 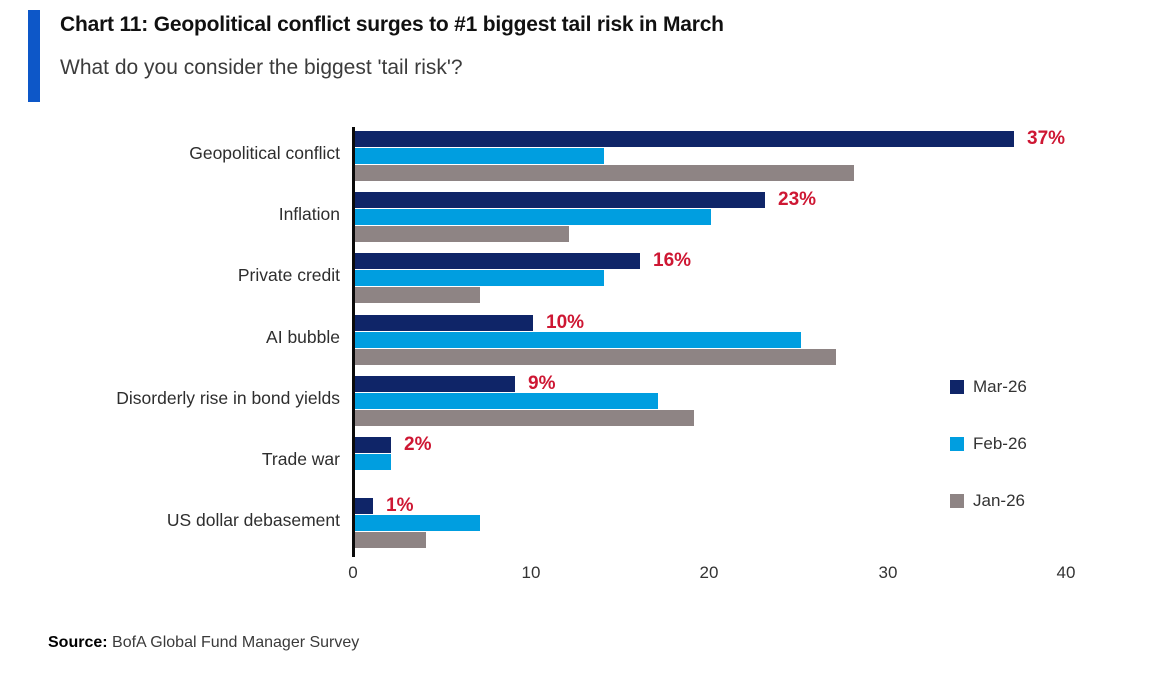 What do you see at coordinates (1066, 572) in the screenshot?
I see `x-tick-label: 40` at bounding box center [1066, 572].